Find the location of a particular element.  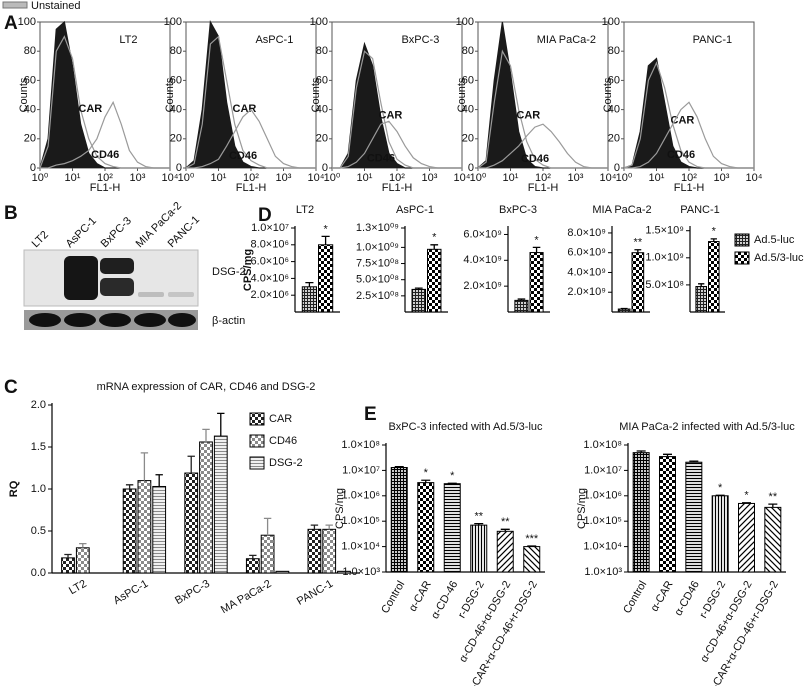

band-label: DSG-2 is located at coordinates (229, 272).